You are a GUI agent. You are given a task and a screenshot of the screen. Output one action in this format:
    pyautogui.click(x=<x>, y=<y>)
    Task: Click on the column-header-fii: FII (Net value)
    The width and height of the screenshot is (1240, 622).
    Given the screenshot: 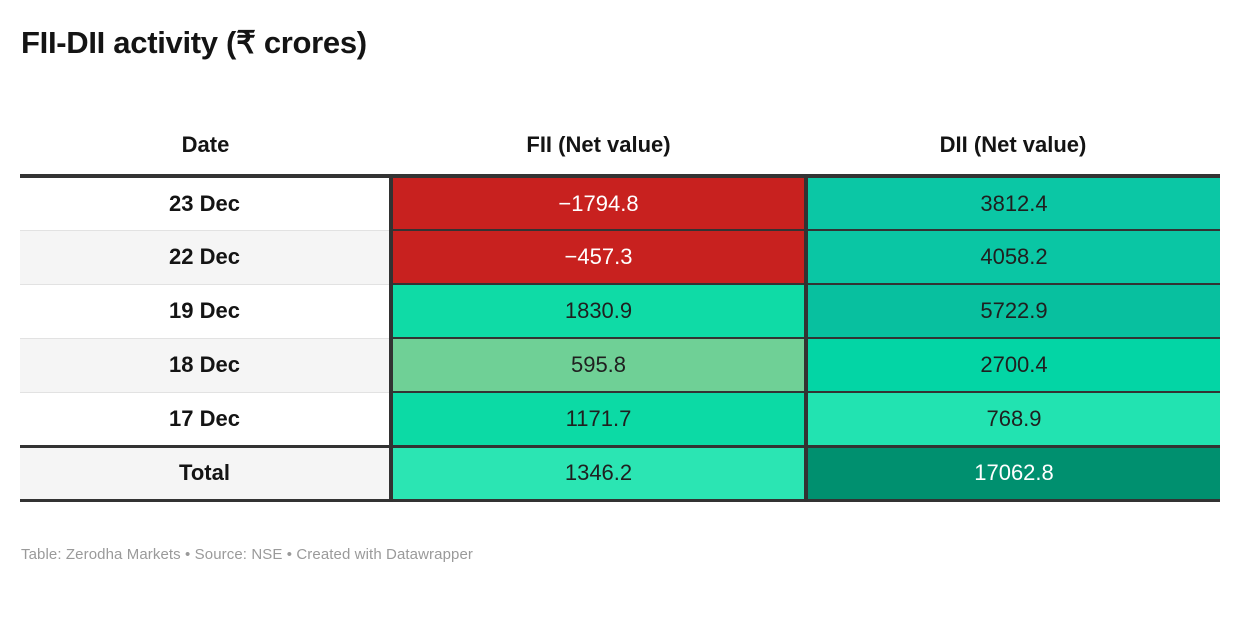 What is the action you would take?
    pyautogui.click(x=598, y=147)
    